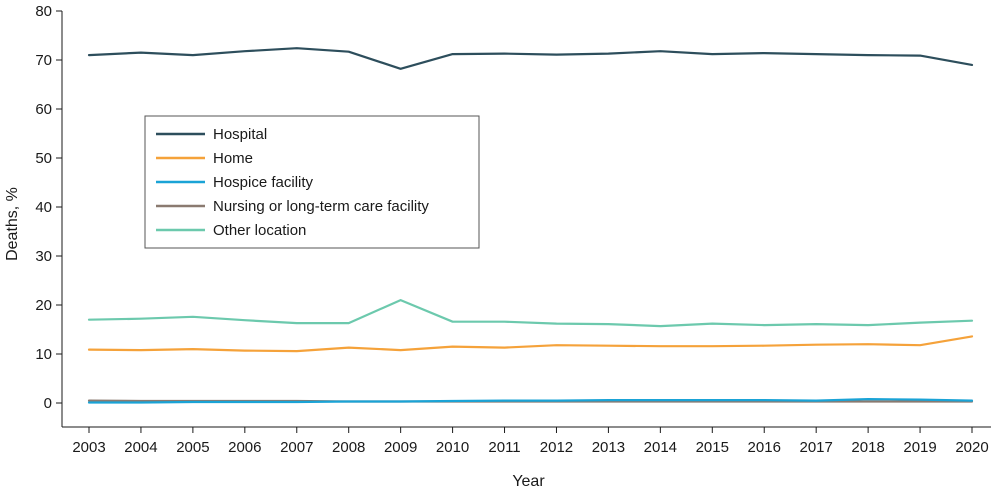  Describe the element at coordinates (556, 447) in the screenshot. I see `x-tick-label: 2012` at that location.